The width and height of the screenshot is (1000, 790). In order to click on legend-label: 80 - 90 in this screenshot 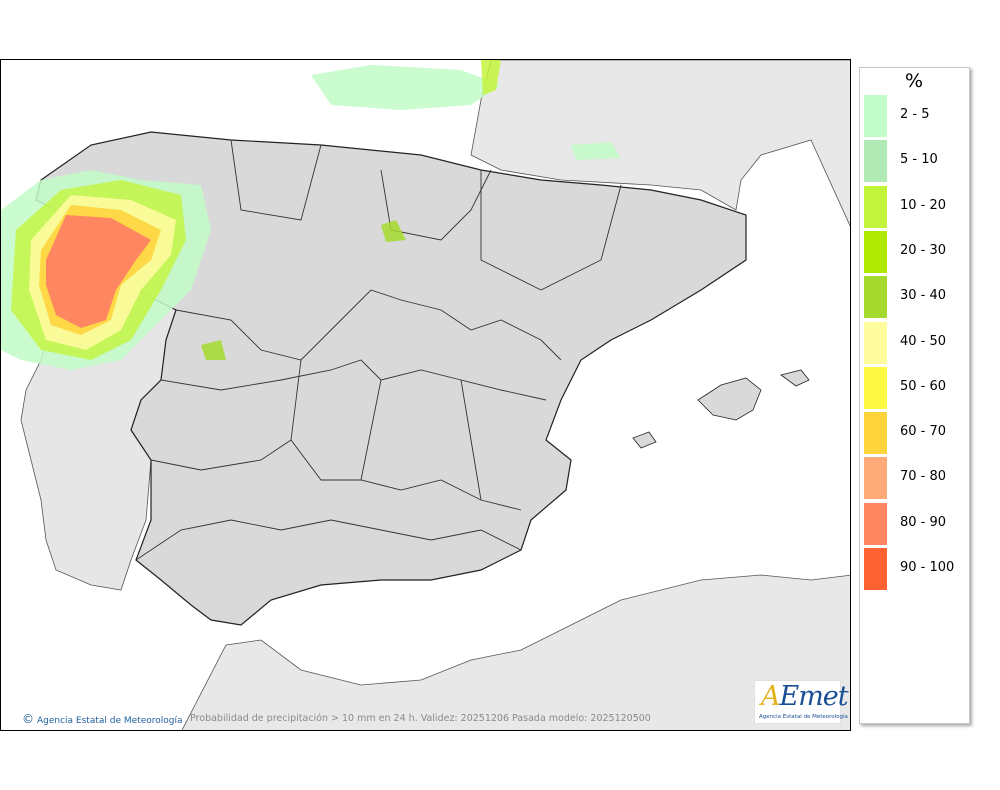, I will do `click(923, 522)`.